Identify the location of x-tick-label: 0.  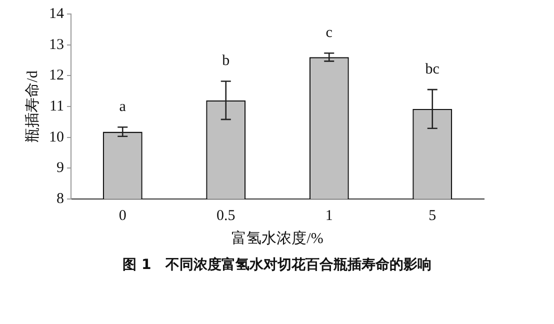
(122, 216).